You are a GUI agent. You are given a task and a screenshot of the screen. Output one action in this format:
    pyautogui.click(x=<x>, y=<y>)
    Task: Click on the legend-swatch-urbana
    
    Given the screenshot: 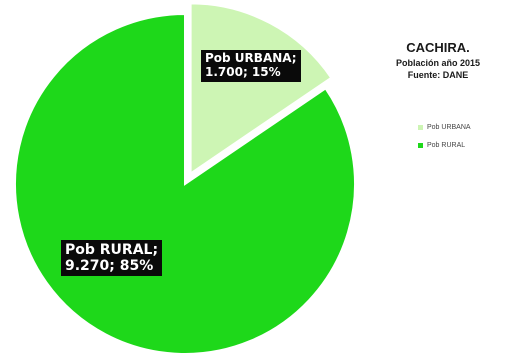 What is the action you would take?
    pyautogui.click(x=420, y=127)
    